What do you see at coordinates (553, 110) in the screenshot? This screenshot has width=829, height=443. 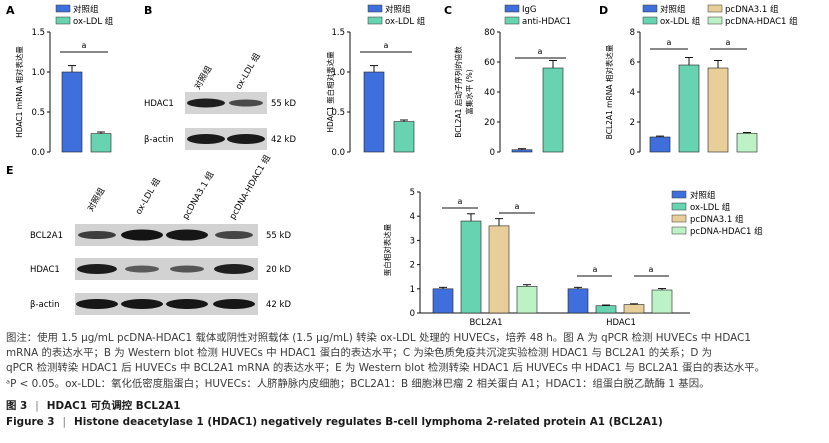 I see `panel-c-bar-anti-hdac1` at bounding box center [553, 110].